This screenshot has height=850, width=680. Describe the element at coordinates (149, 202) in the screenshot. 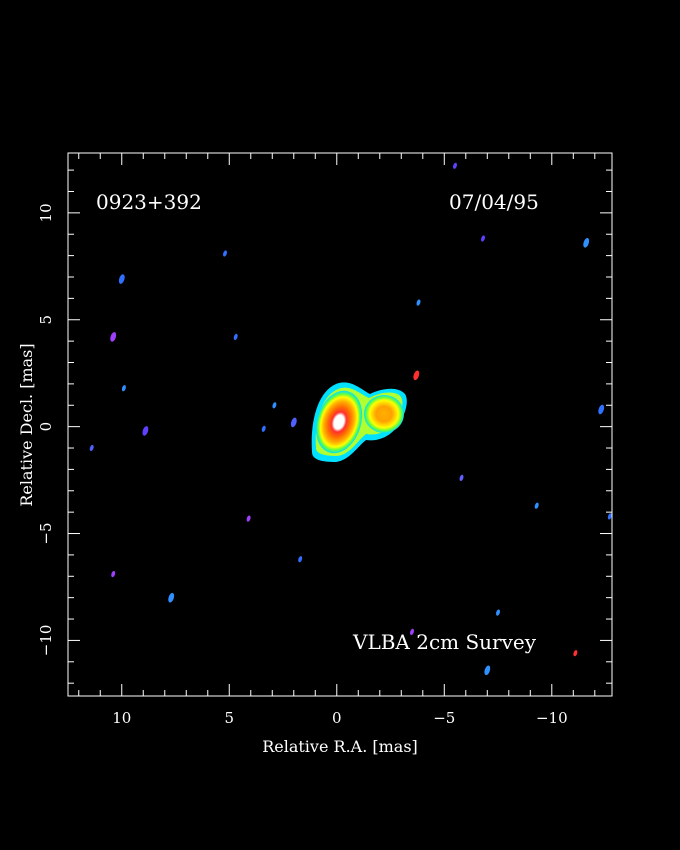

I see `source-name-label: 0923+392` at that location.